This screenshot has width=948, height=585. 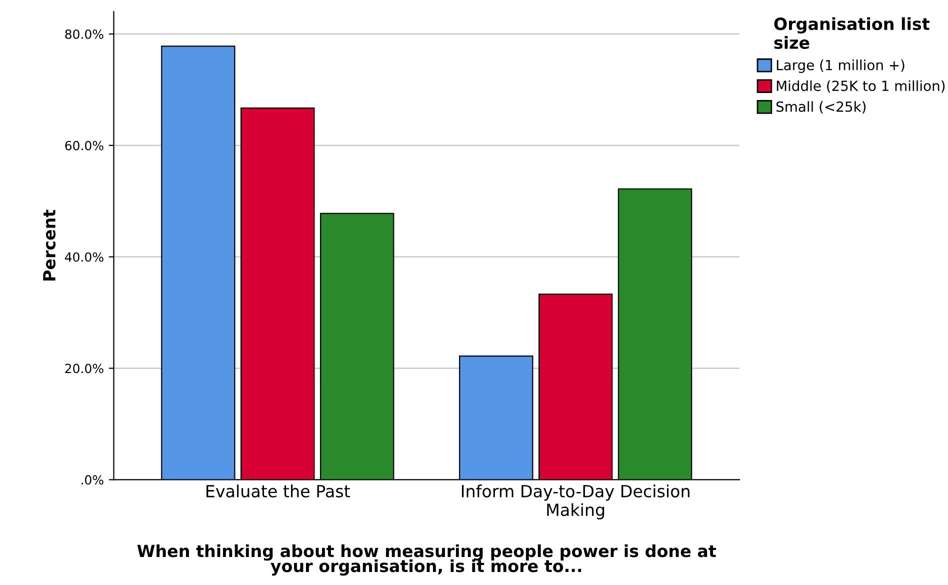 I want to click on legend-label: Large (1 million +), so click(x=840, y=66).